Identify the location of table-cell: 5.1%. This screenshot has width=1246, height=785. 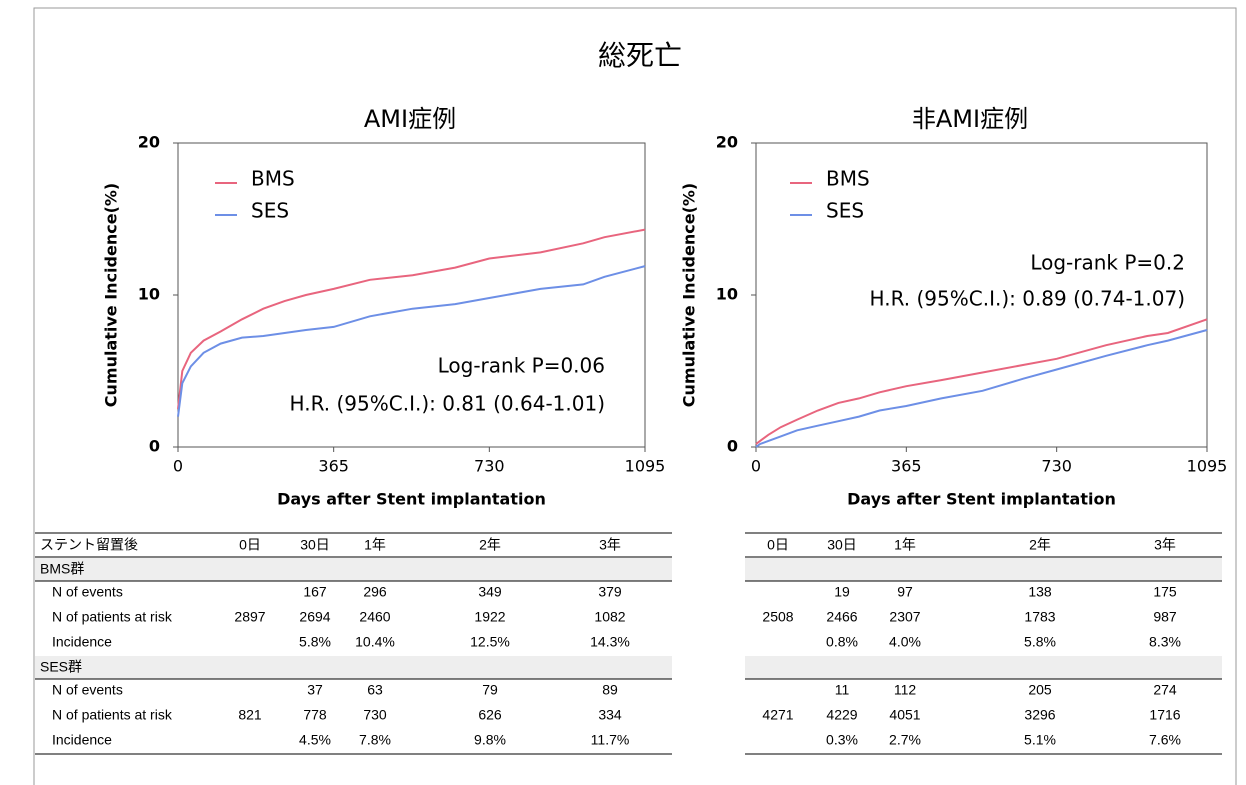
(1040, 740).